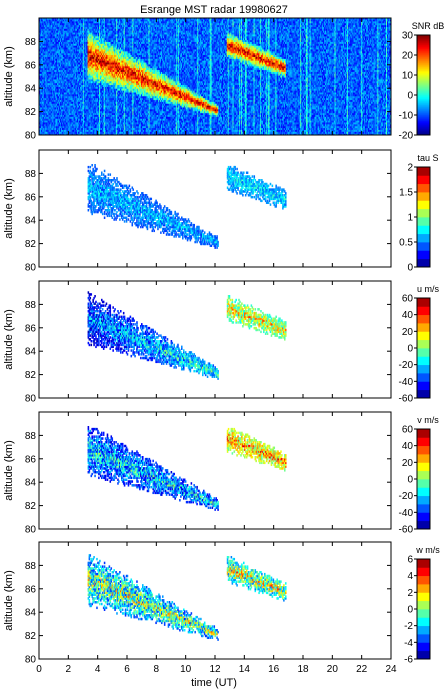  What do you see at coordinates (406, 382) in the screenshot?
I see `colorbar-tick-label: -40` at bounding box center [406, 382].